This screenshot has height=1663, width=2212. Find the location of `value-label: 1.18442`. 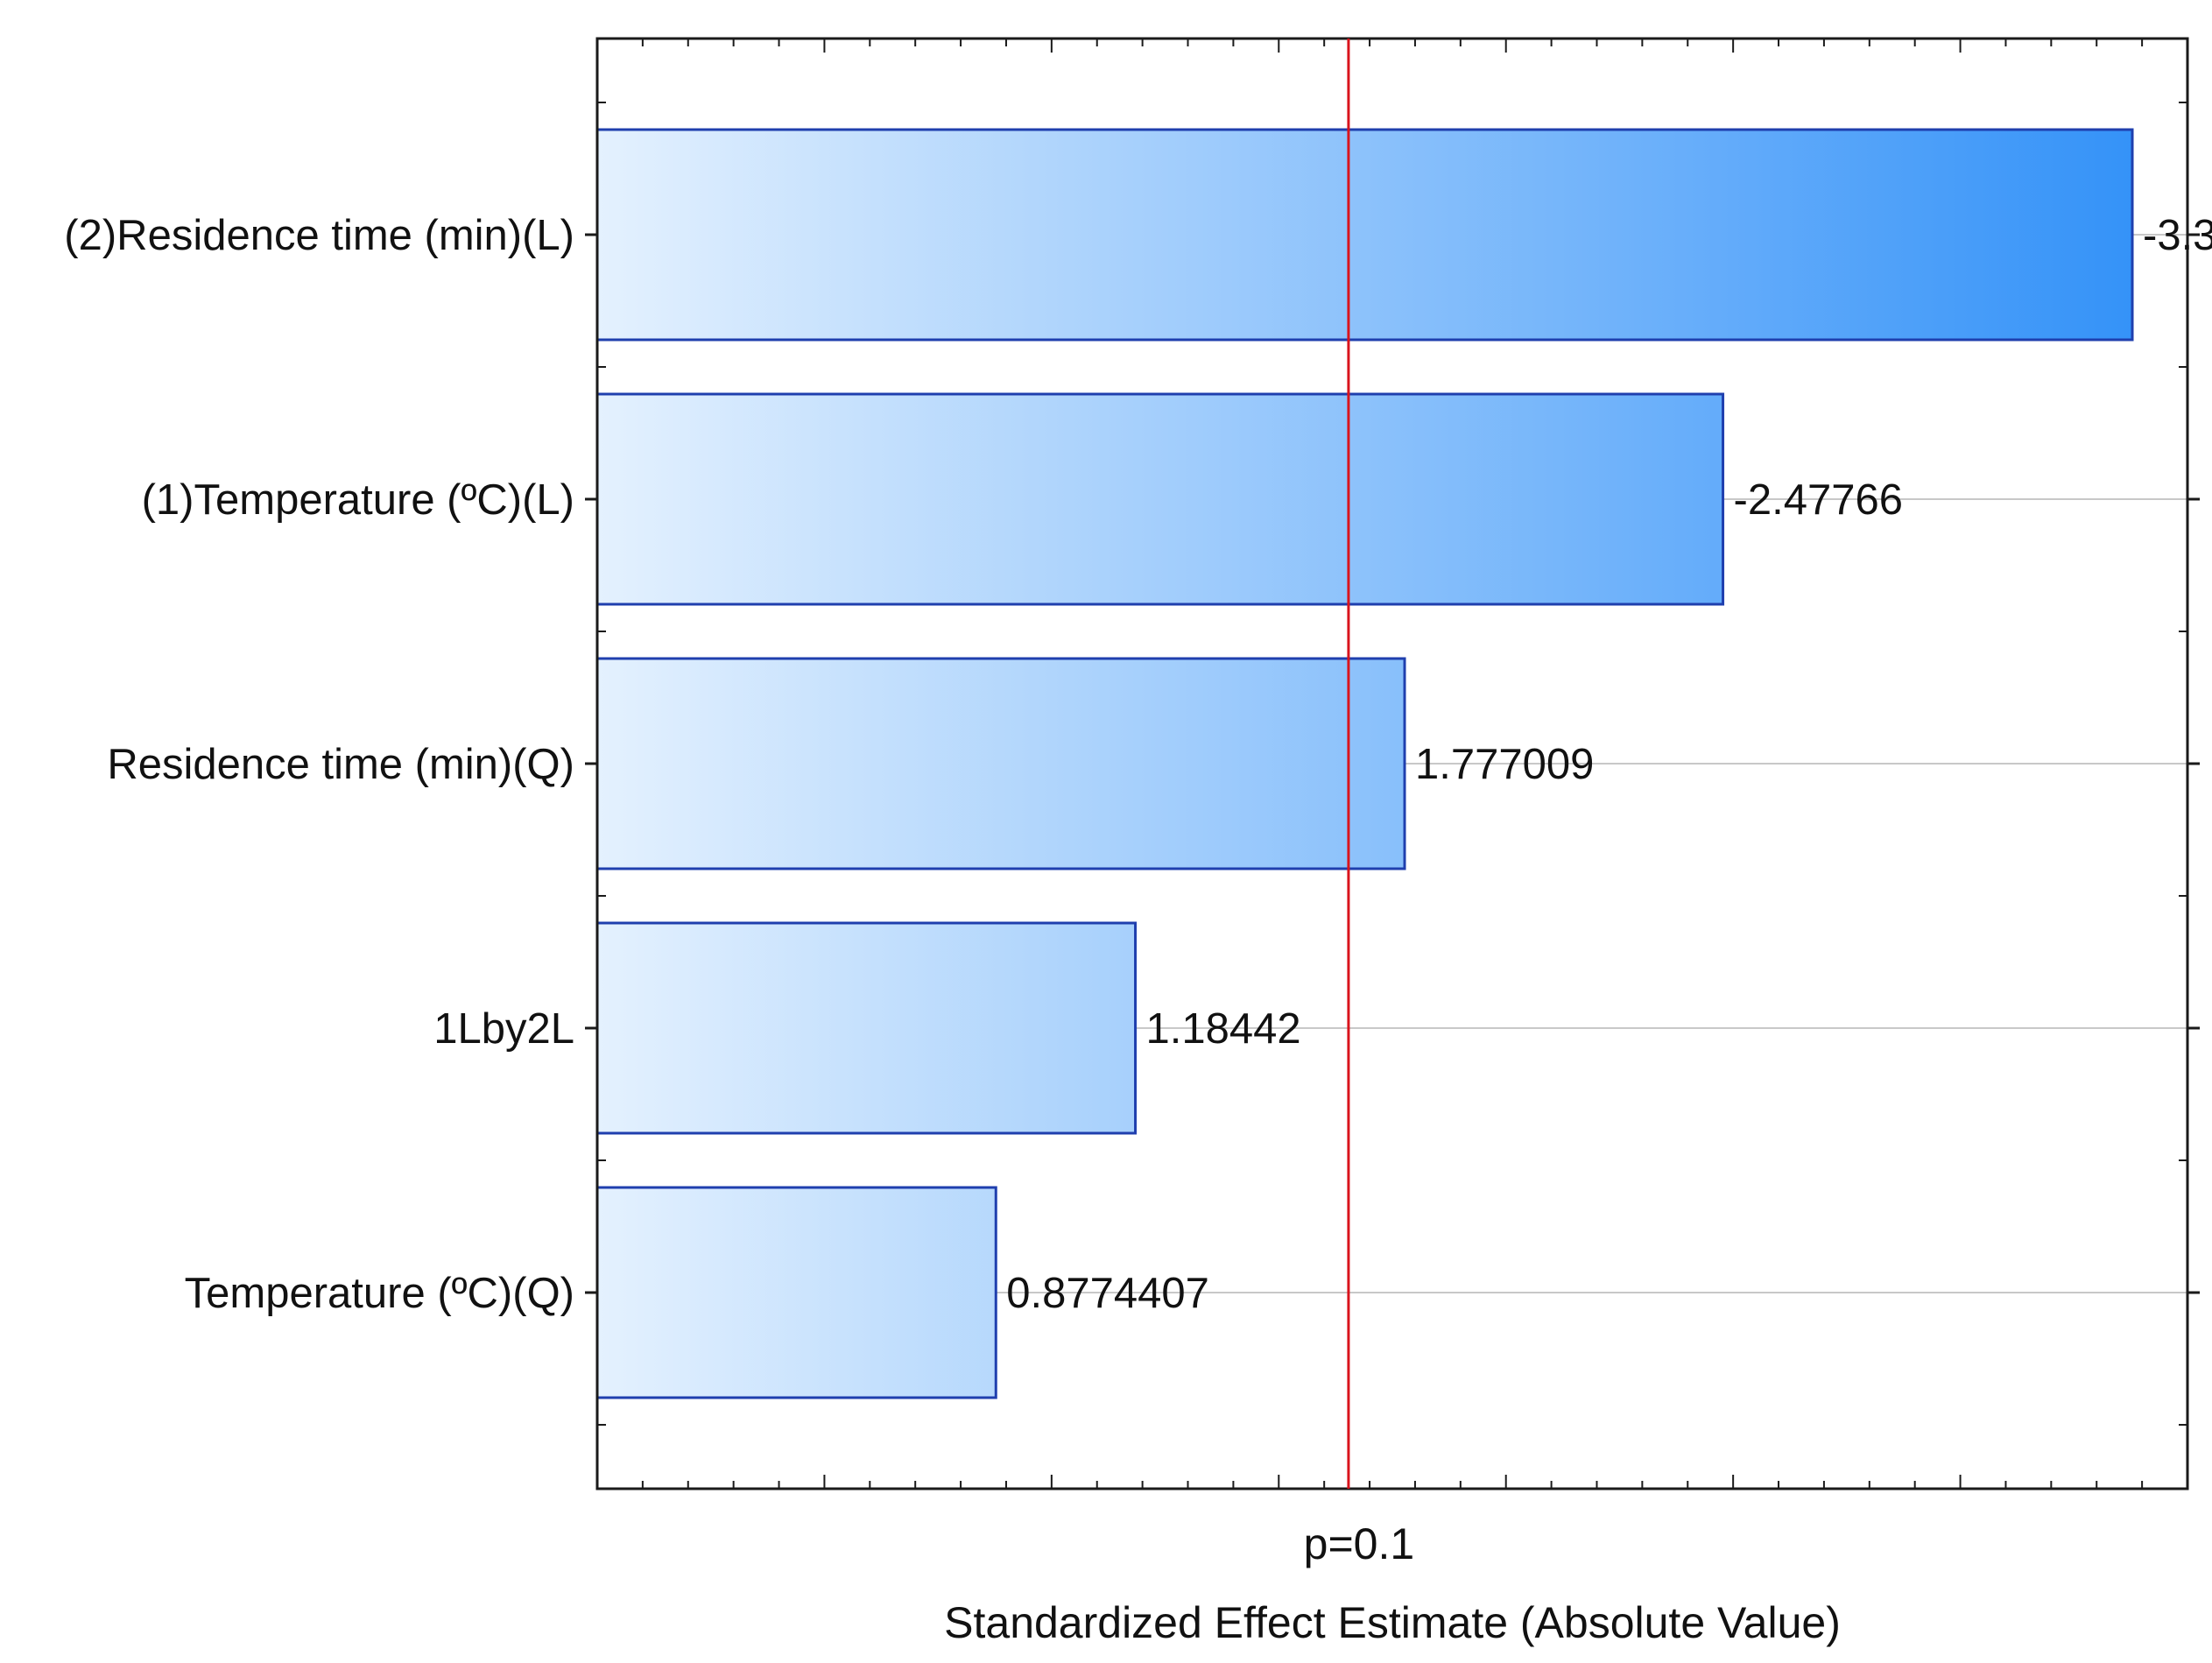

value-label: 1.18442 is located at coordinates (1223, 1029).